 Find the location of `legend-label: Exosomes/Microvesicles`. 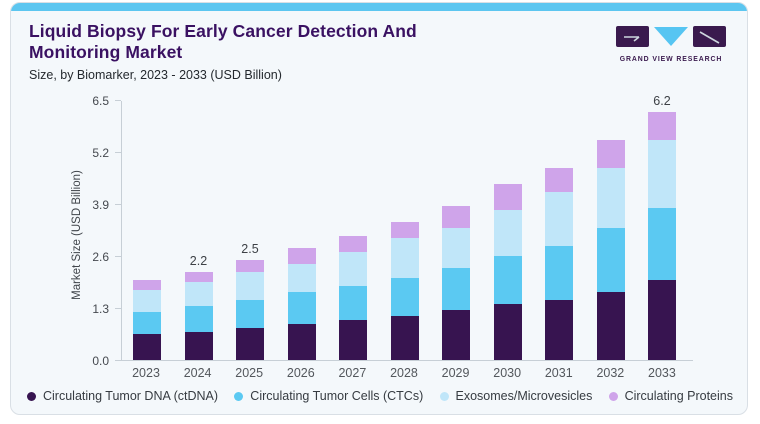

legend-label: Exosomes/Microvesicles is located at coordinates (524, 396).